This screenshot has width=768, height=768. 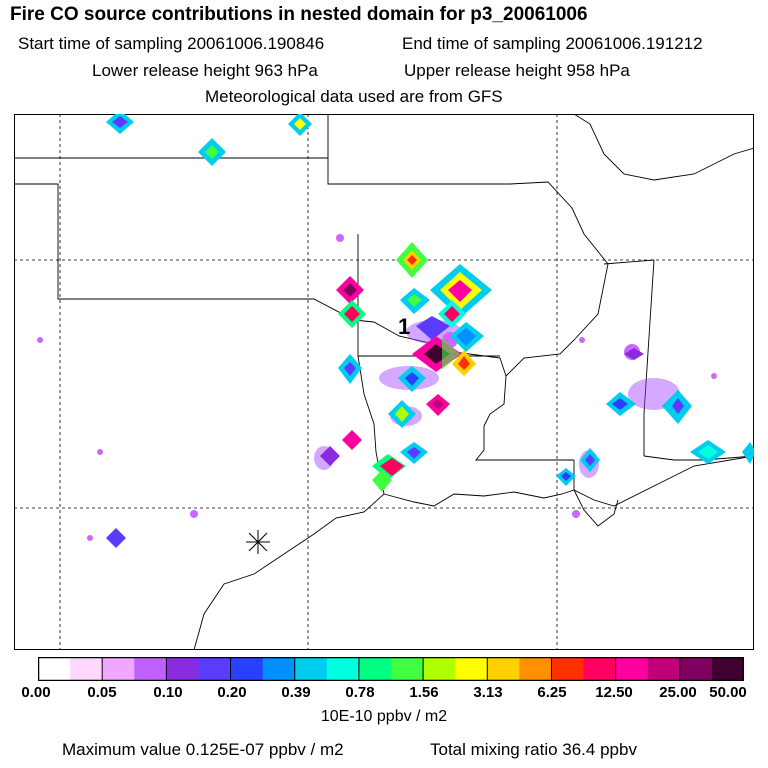 What do you see at coordinates (296, 692) in the screenshot?
I see `colorbar-tick: 0.39` at bounding box center [296, 692].